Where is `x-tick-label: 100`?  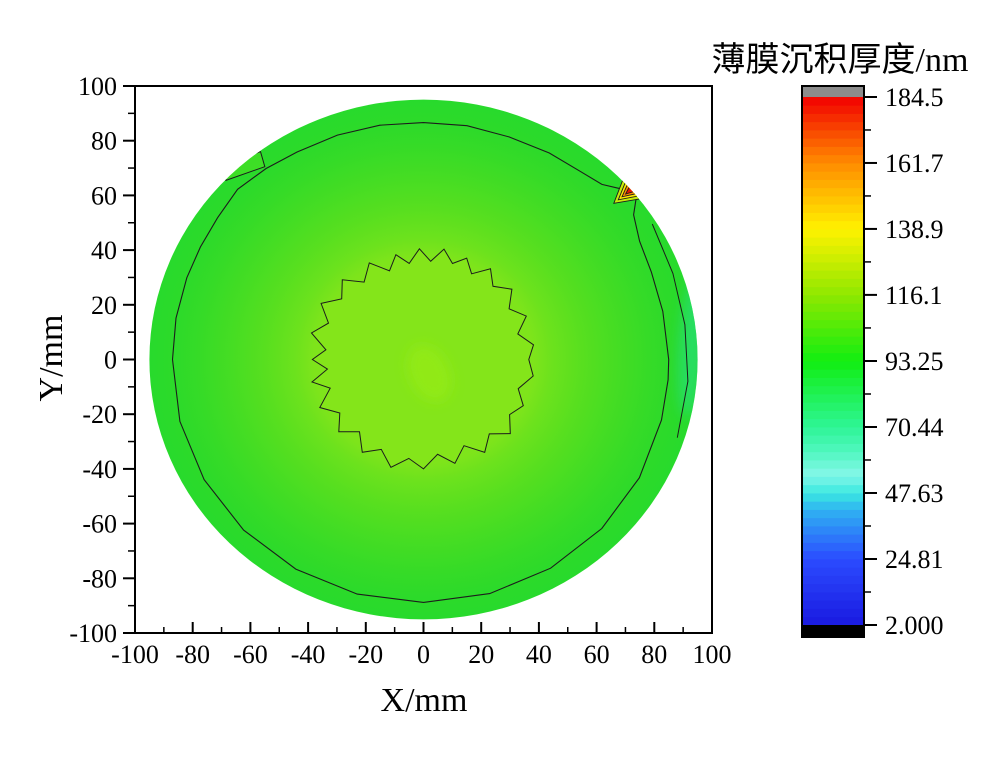 x-tick-label: 100 is located at coordinates (712, 654).